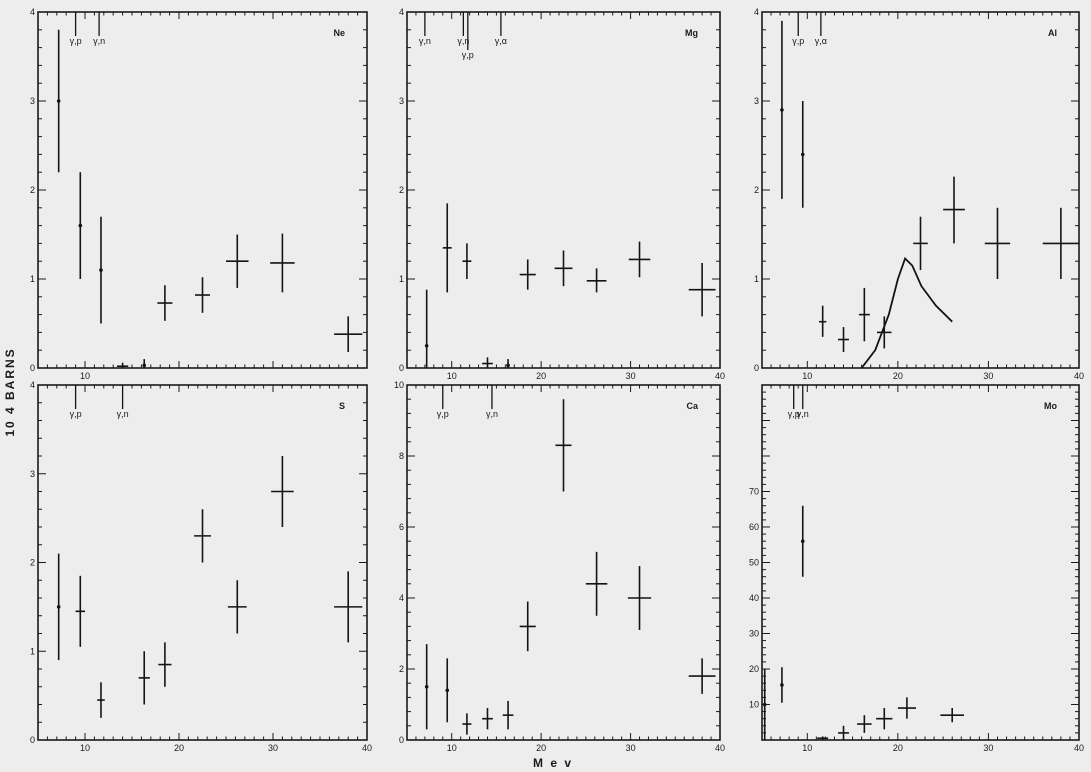 The height and width of the screenshot is (772, 1091). Describe the element at coordinates (342, 406) in the screenshot. I see `element-label: S` at that location.